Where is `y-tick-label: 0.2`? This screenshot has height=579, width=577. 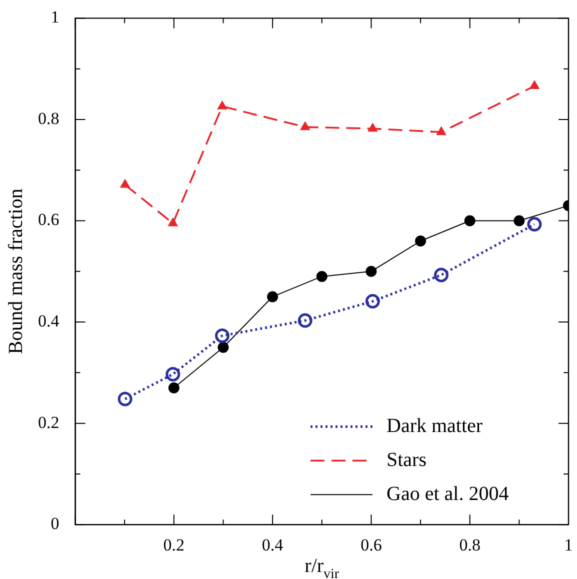
y-tick-label: 0.2 is located at coordinates (49, 422).